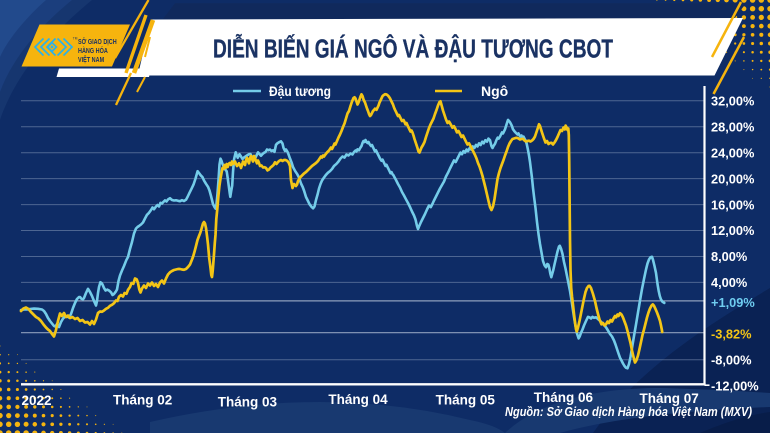 The image size is (770, 433). What do you see at coordinates (413, 49) in the screenshot?
I see `svg-text:DIỄN BIẾN GIÁ NGÔ VÀ ĐẬU TƯƠNG: DIỄN BIẾN GIÁ NGÔ VÀ ĐẬU TƯƠNG CBOT` at bounding box center [413, 49].